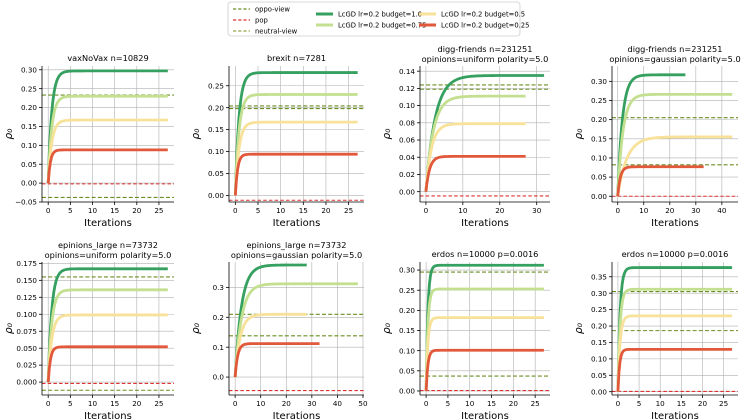 The image size is (747, 419). What do you see at coordinates (338, 403) in the screenshot?
I see `x-tick-label: 40` at bounding box center [338, 403].